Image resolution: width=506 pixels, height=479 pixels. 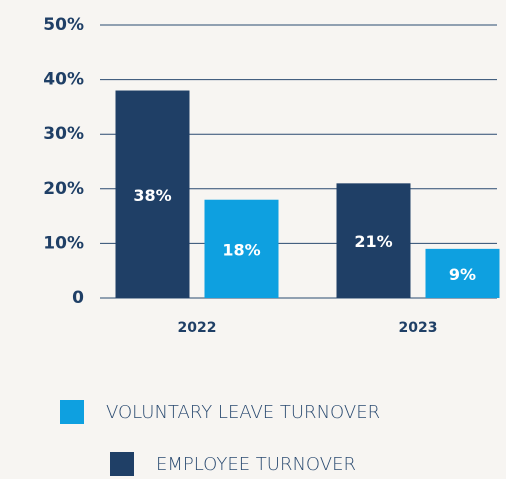 I want to click on value-label: 18%, so click(x=241, y=249).